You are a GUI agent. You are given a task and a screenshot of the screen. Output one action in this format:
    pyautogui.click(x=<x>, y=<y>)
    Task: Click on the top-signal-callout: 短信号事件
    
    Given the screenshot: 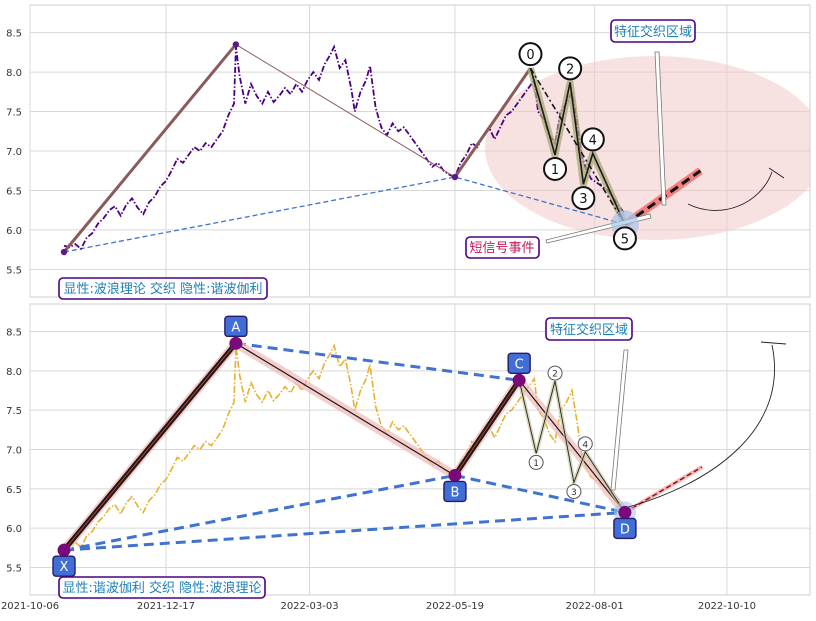 What is the action you would take?
    pyautogui.click(x=502, y=247)
    